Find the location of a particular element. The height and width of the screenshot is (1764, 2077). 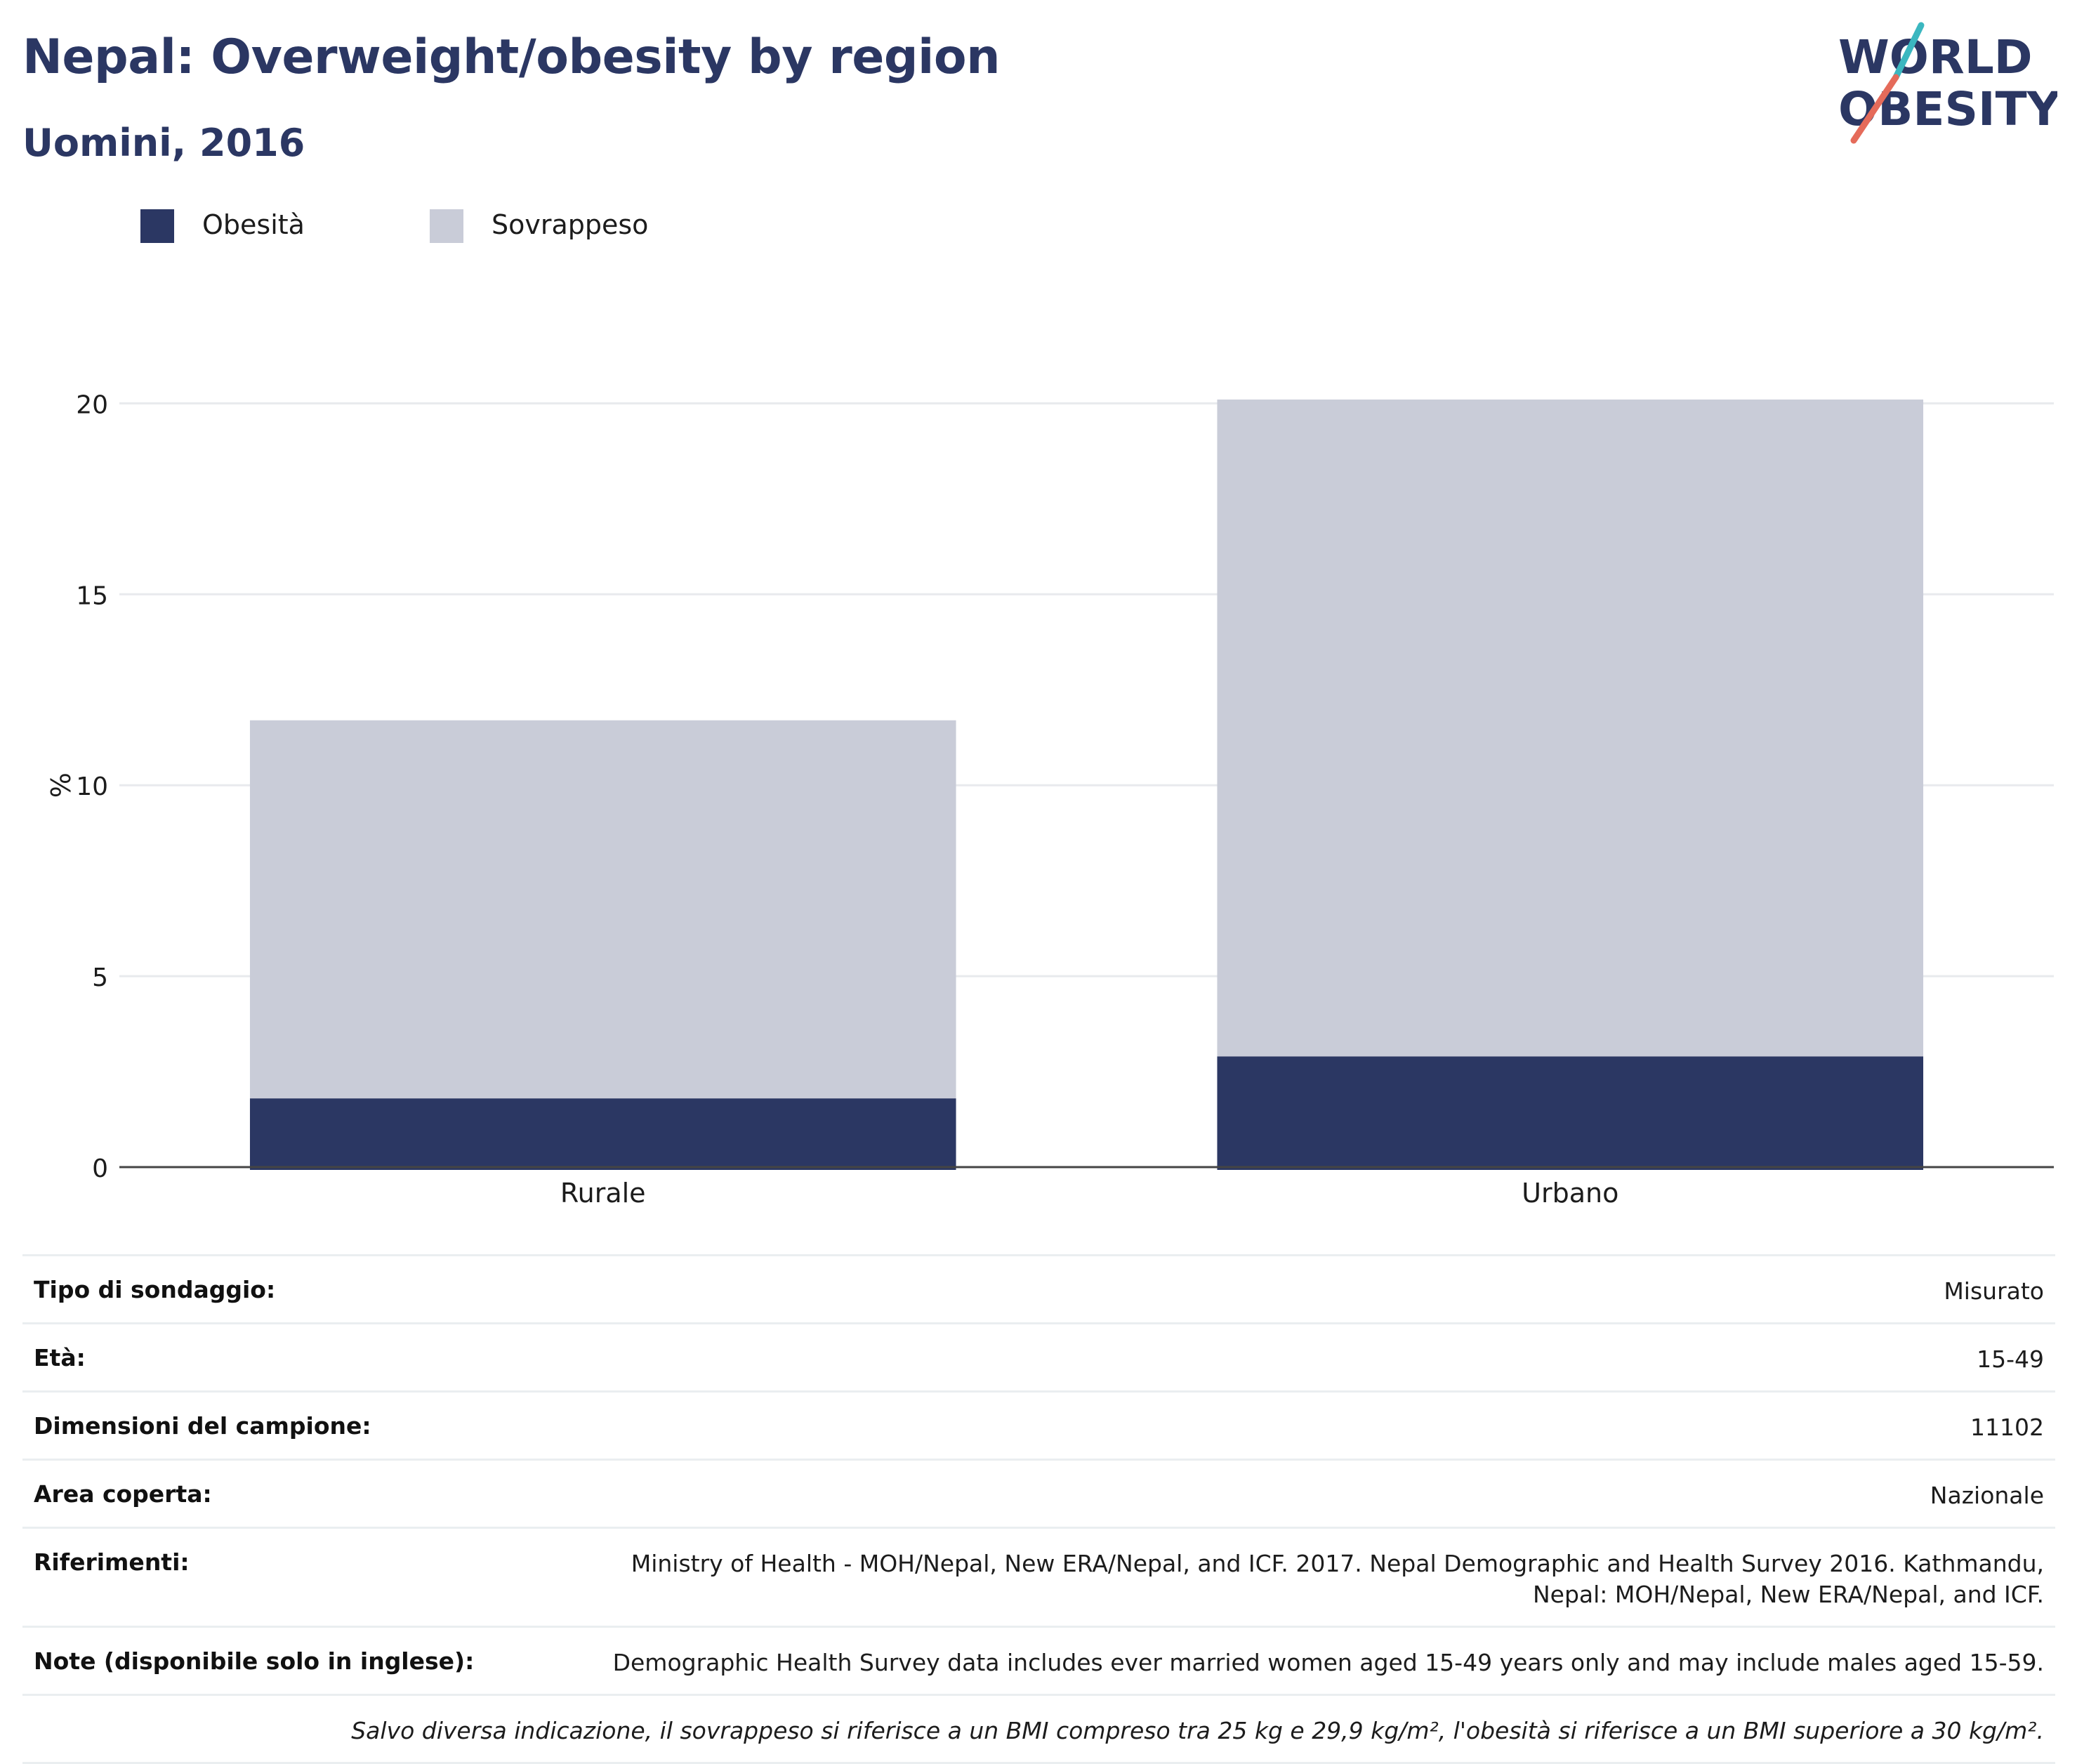

y-axis-label: % is located at coordinates (59, 785).